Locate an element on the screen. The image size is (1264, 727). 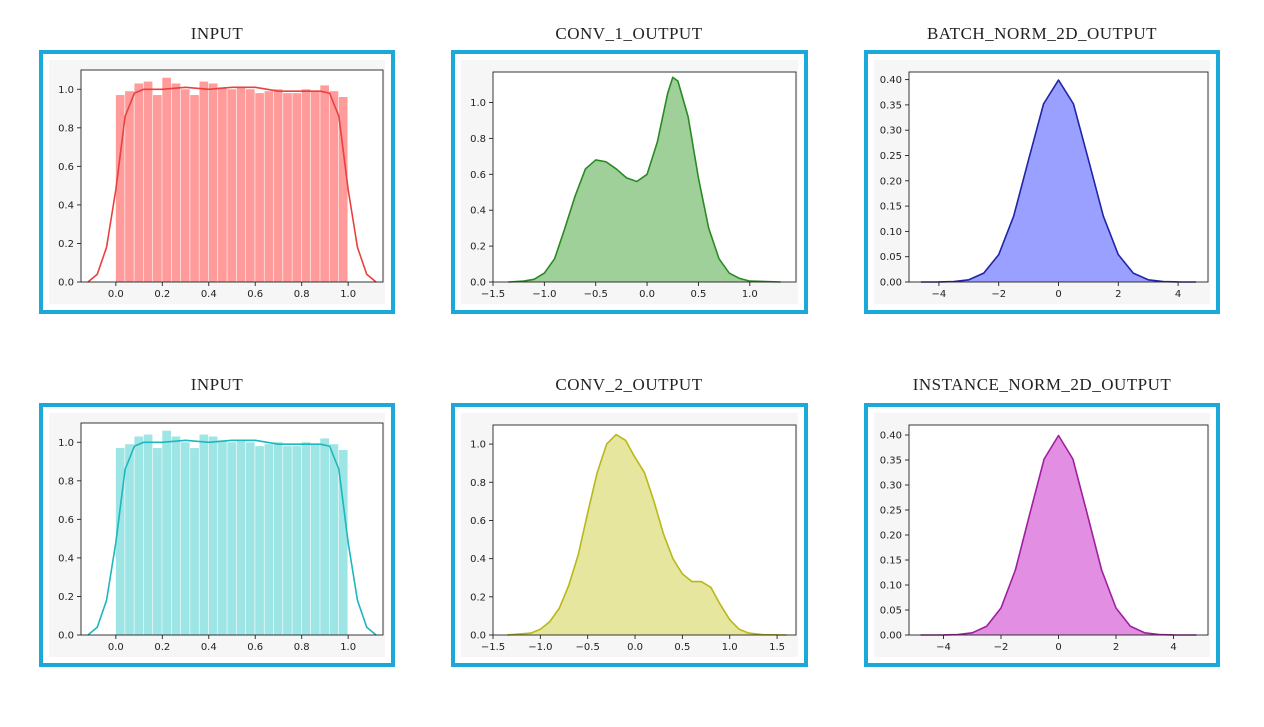
chart-panel-input-2: 0.0 0.2 0.4 0.6 0.8 1.0 0.0 0.2 0.4 0.6 0.8 1.0 is located at coordinates (217, 535).